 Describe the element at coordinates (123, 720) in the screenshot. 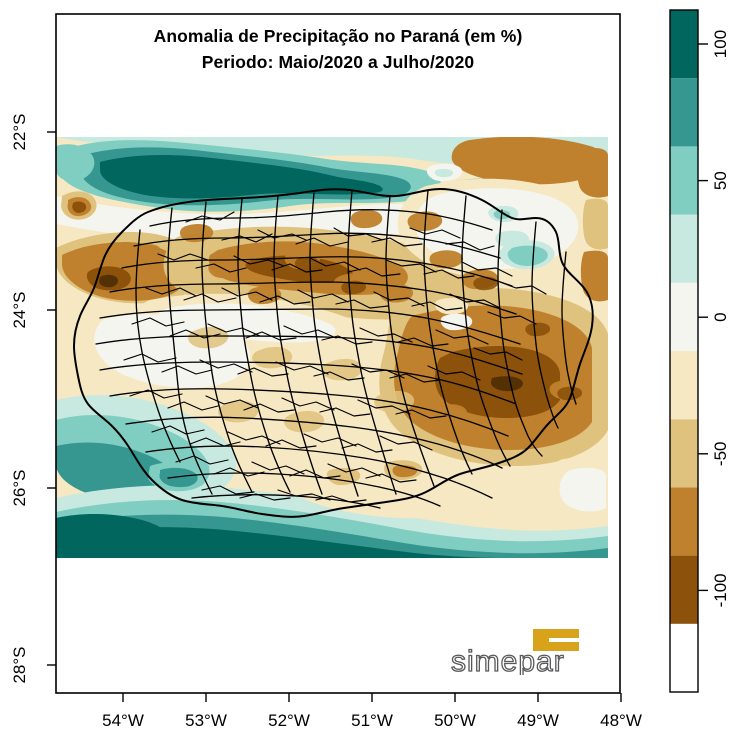

I see `x-tick-label: 54°W` at that location.